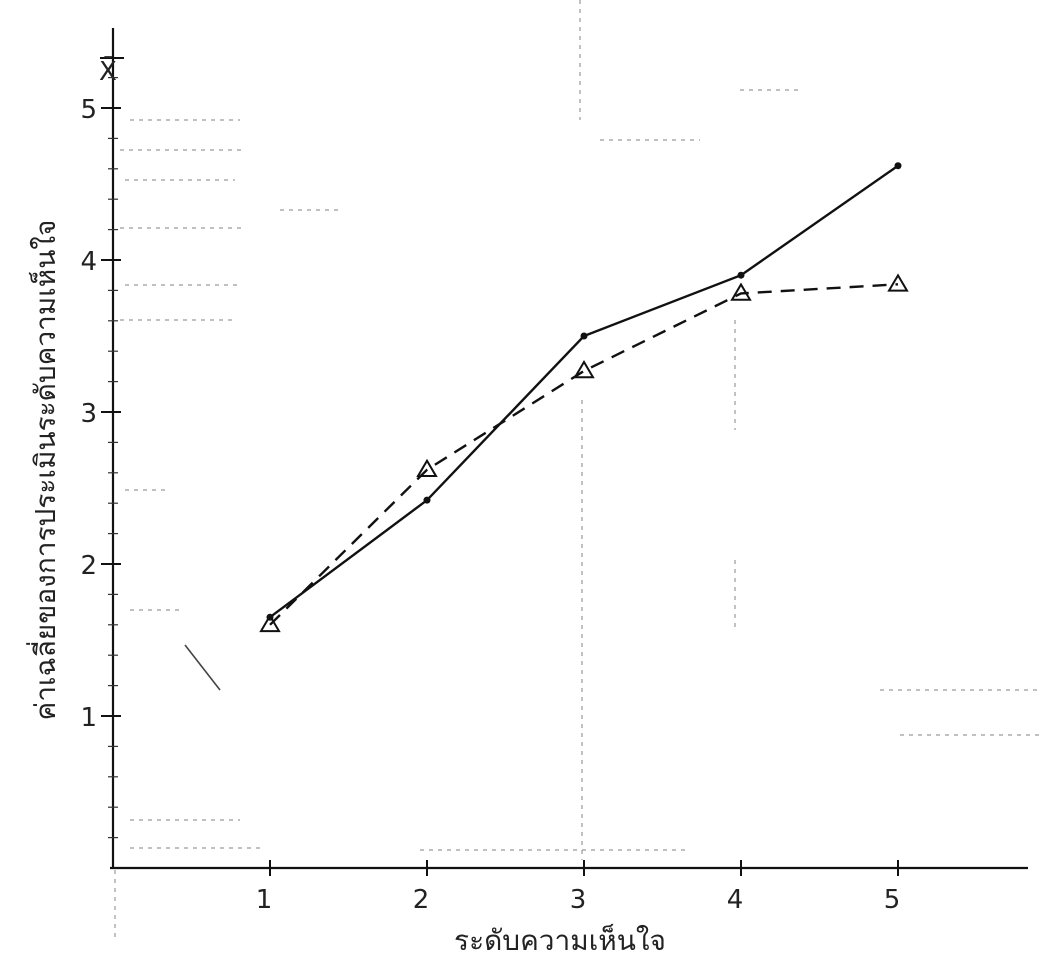  I want to click on y-ticks: 1 2 3 4 5, so click(100, 414).